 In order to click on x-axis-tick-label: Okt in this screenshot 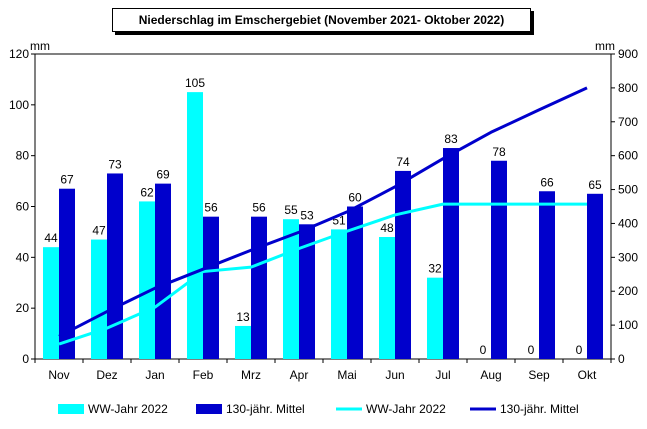, I will do `click(587, 375)`.